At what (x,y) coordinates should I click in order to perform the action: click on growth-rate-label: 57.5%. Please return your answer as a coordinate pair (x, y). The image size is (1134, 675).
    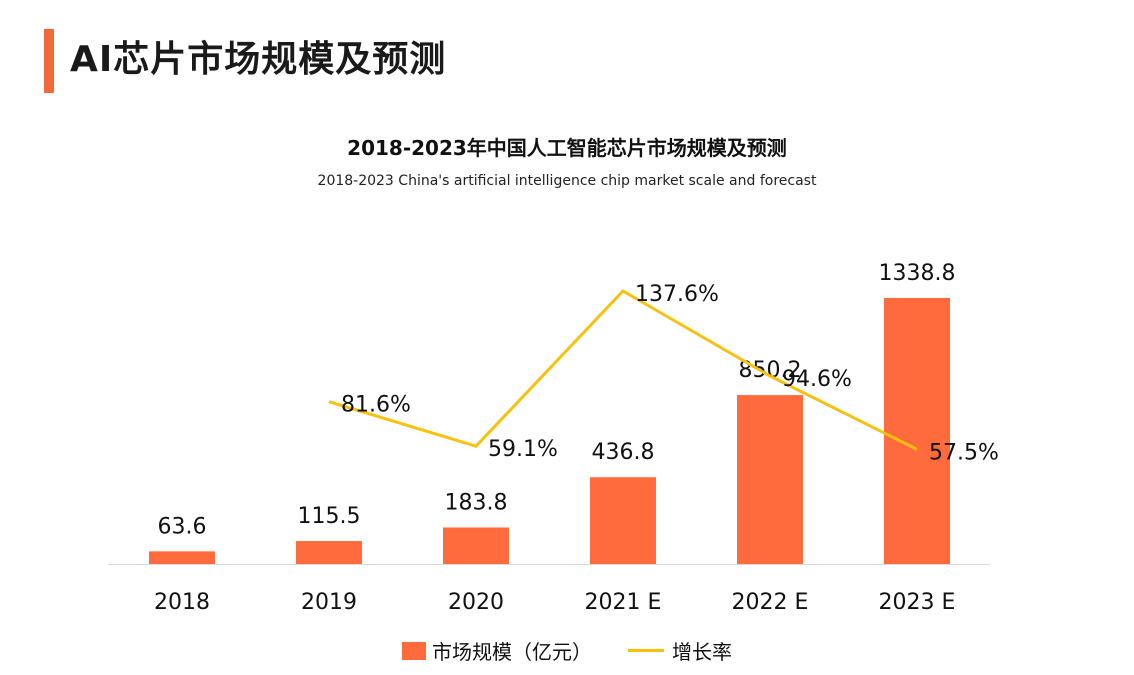
    Looking at the image, I should click on (964, 452).